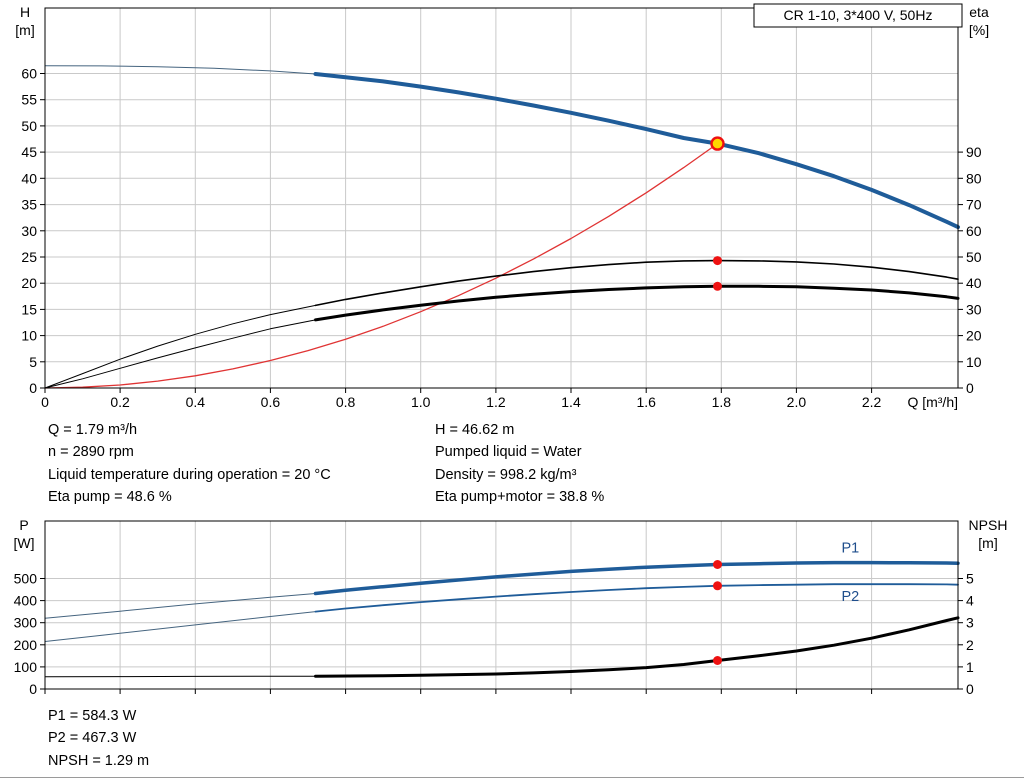 The height and width of the screenshot is (781, 1024). Describe the element at coordinates (722, 402) in the screenshot. I see `svg-text: 1.8` at that location.